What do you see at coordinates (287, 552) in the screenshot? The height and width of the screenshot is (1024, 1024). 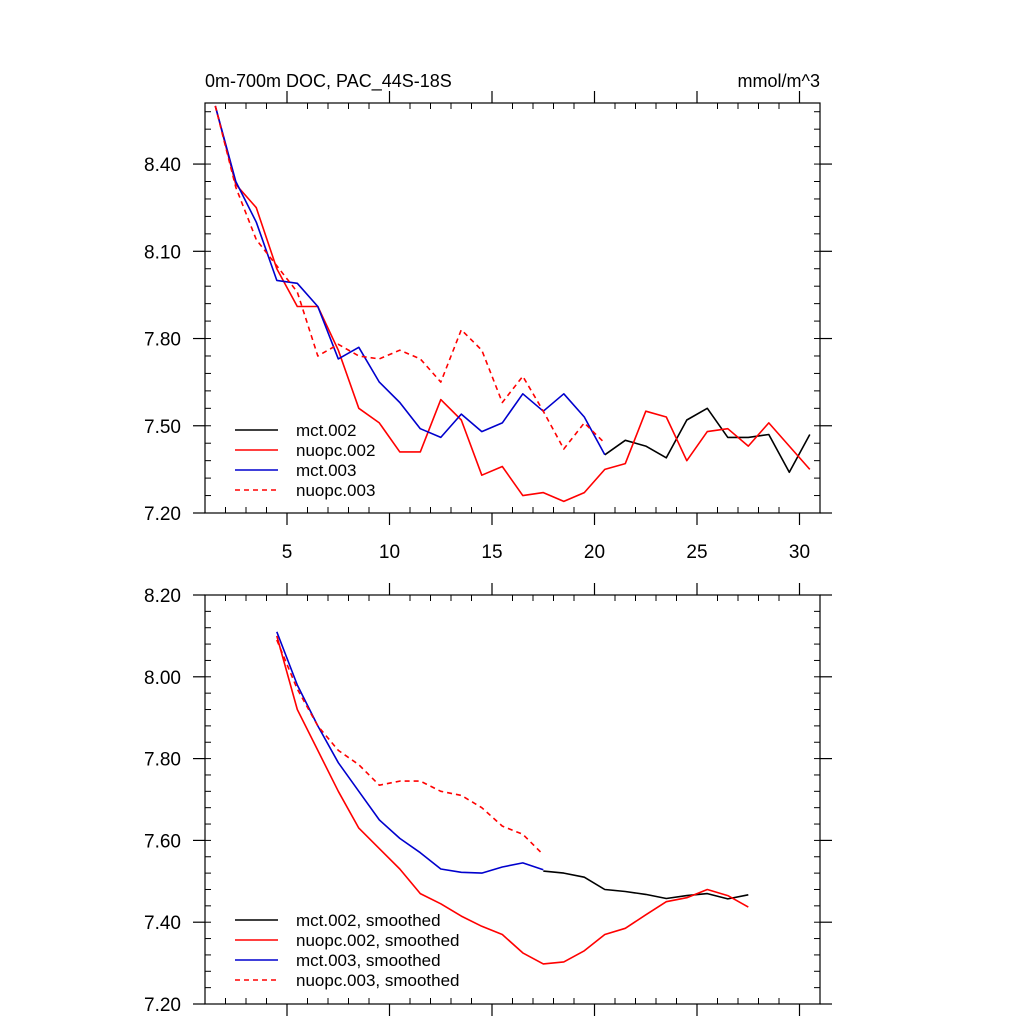 I see `chart1-x-tick-label: 5` at bounding box center [287, 552].